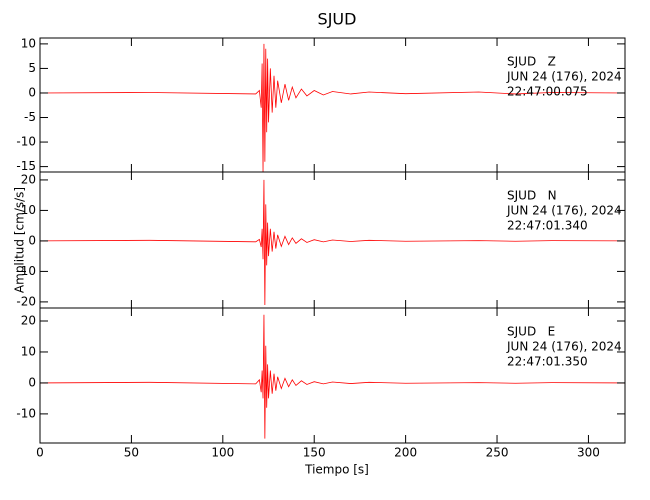  Describe the element at coordinates (222, 453) in the screenshot. I see `x-tick-label: 100` at that location.